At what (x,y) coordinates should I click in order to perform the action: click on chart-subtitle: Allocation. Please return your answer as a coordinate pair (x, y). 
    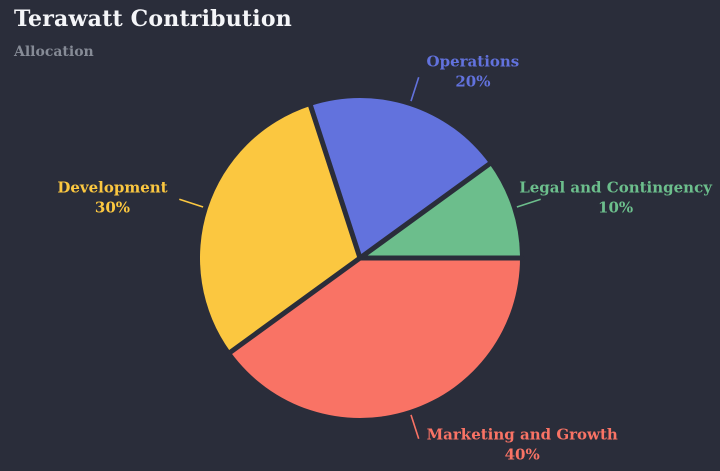
    Looking at the image, I should click on (54, 52).